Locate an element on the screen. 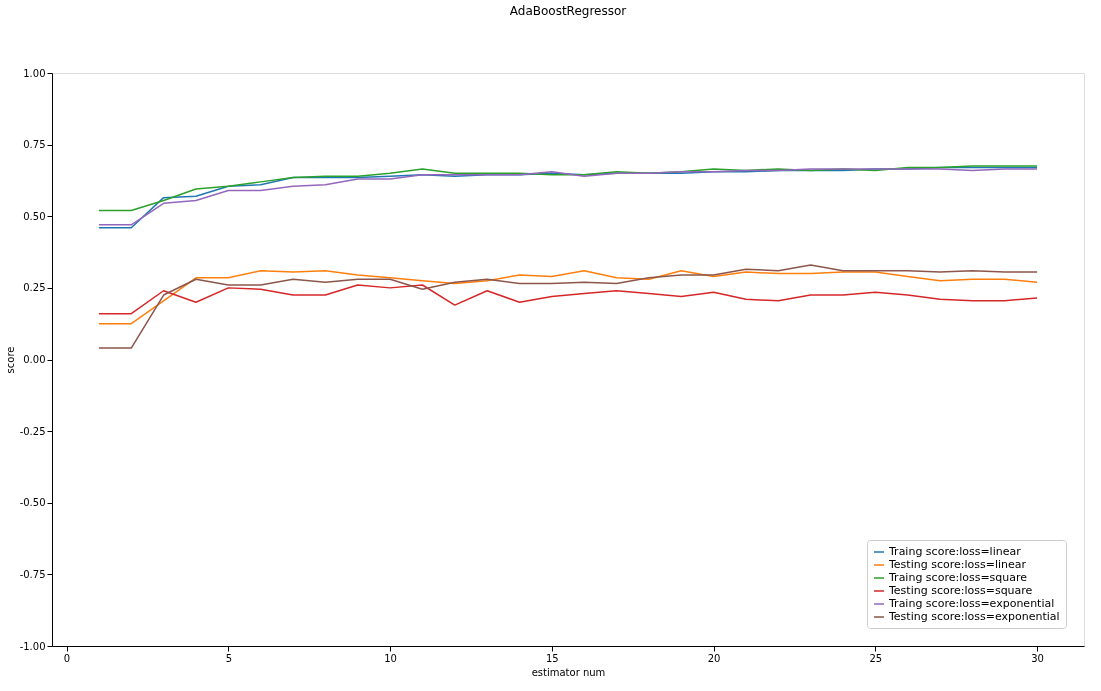 This screenshot has height=691, width=1101. legend-label: Traing score:loss=linear is located at coordinates (955, 551).